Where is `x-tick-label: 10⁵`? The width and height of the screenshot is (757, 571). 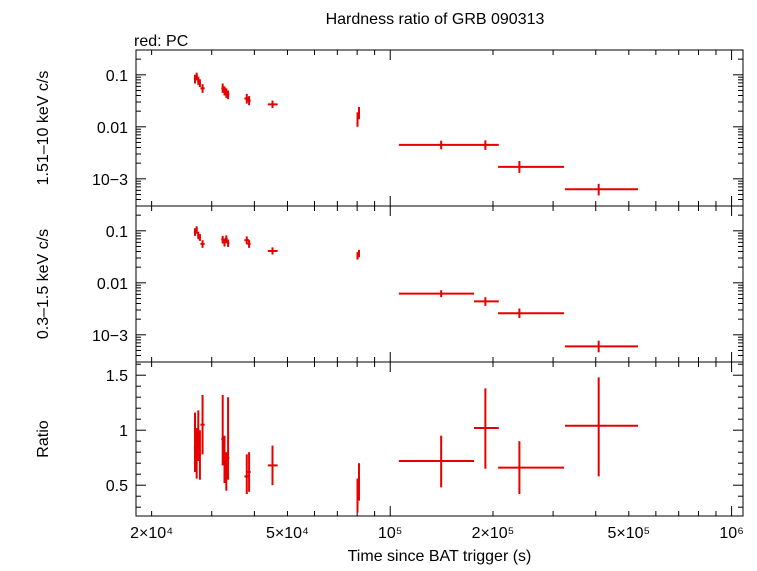 x-tick-label: 10⁵ is located at coordinates (390, 533).